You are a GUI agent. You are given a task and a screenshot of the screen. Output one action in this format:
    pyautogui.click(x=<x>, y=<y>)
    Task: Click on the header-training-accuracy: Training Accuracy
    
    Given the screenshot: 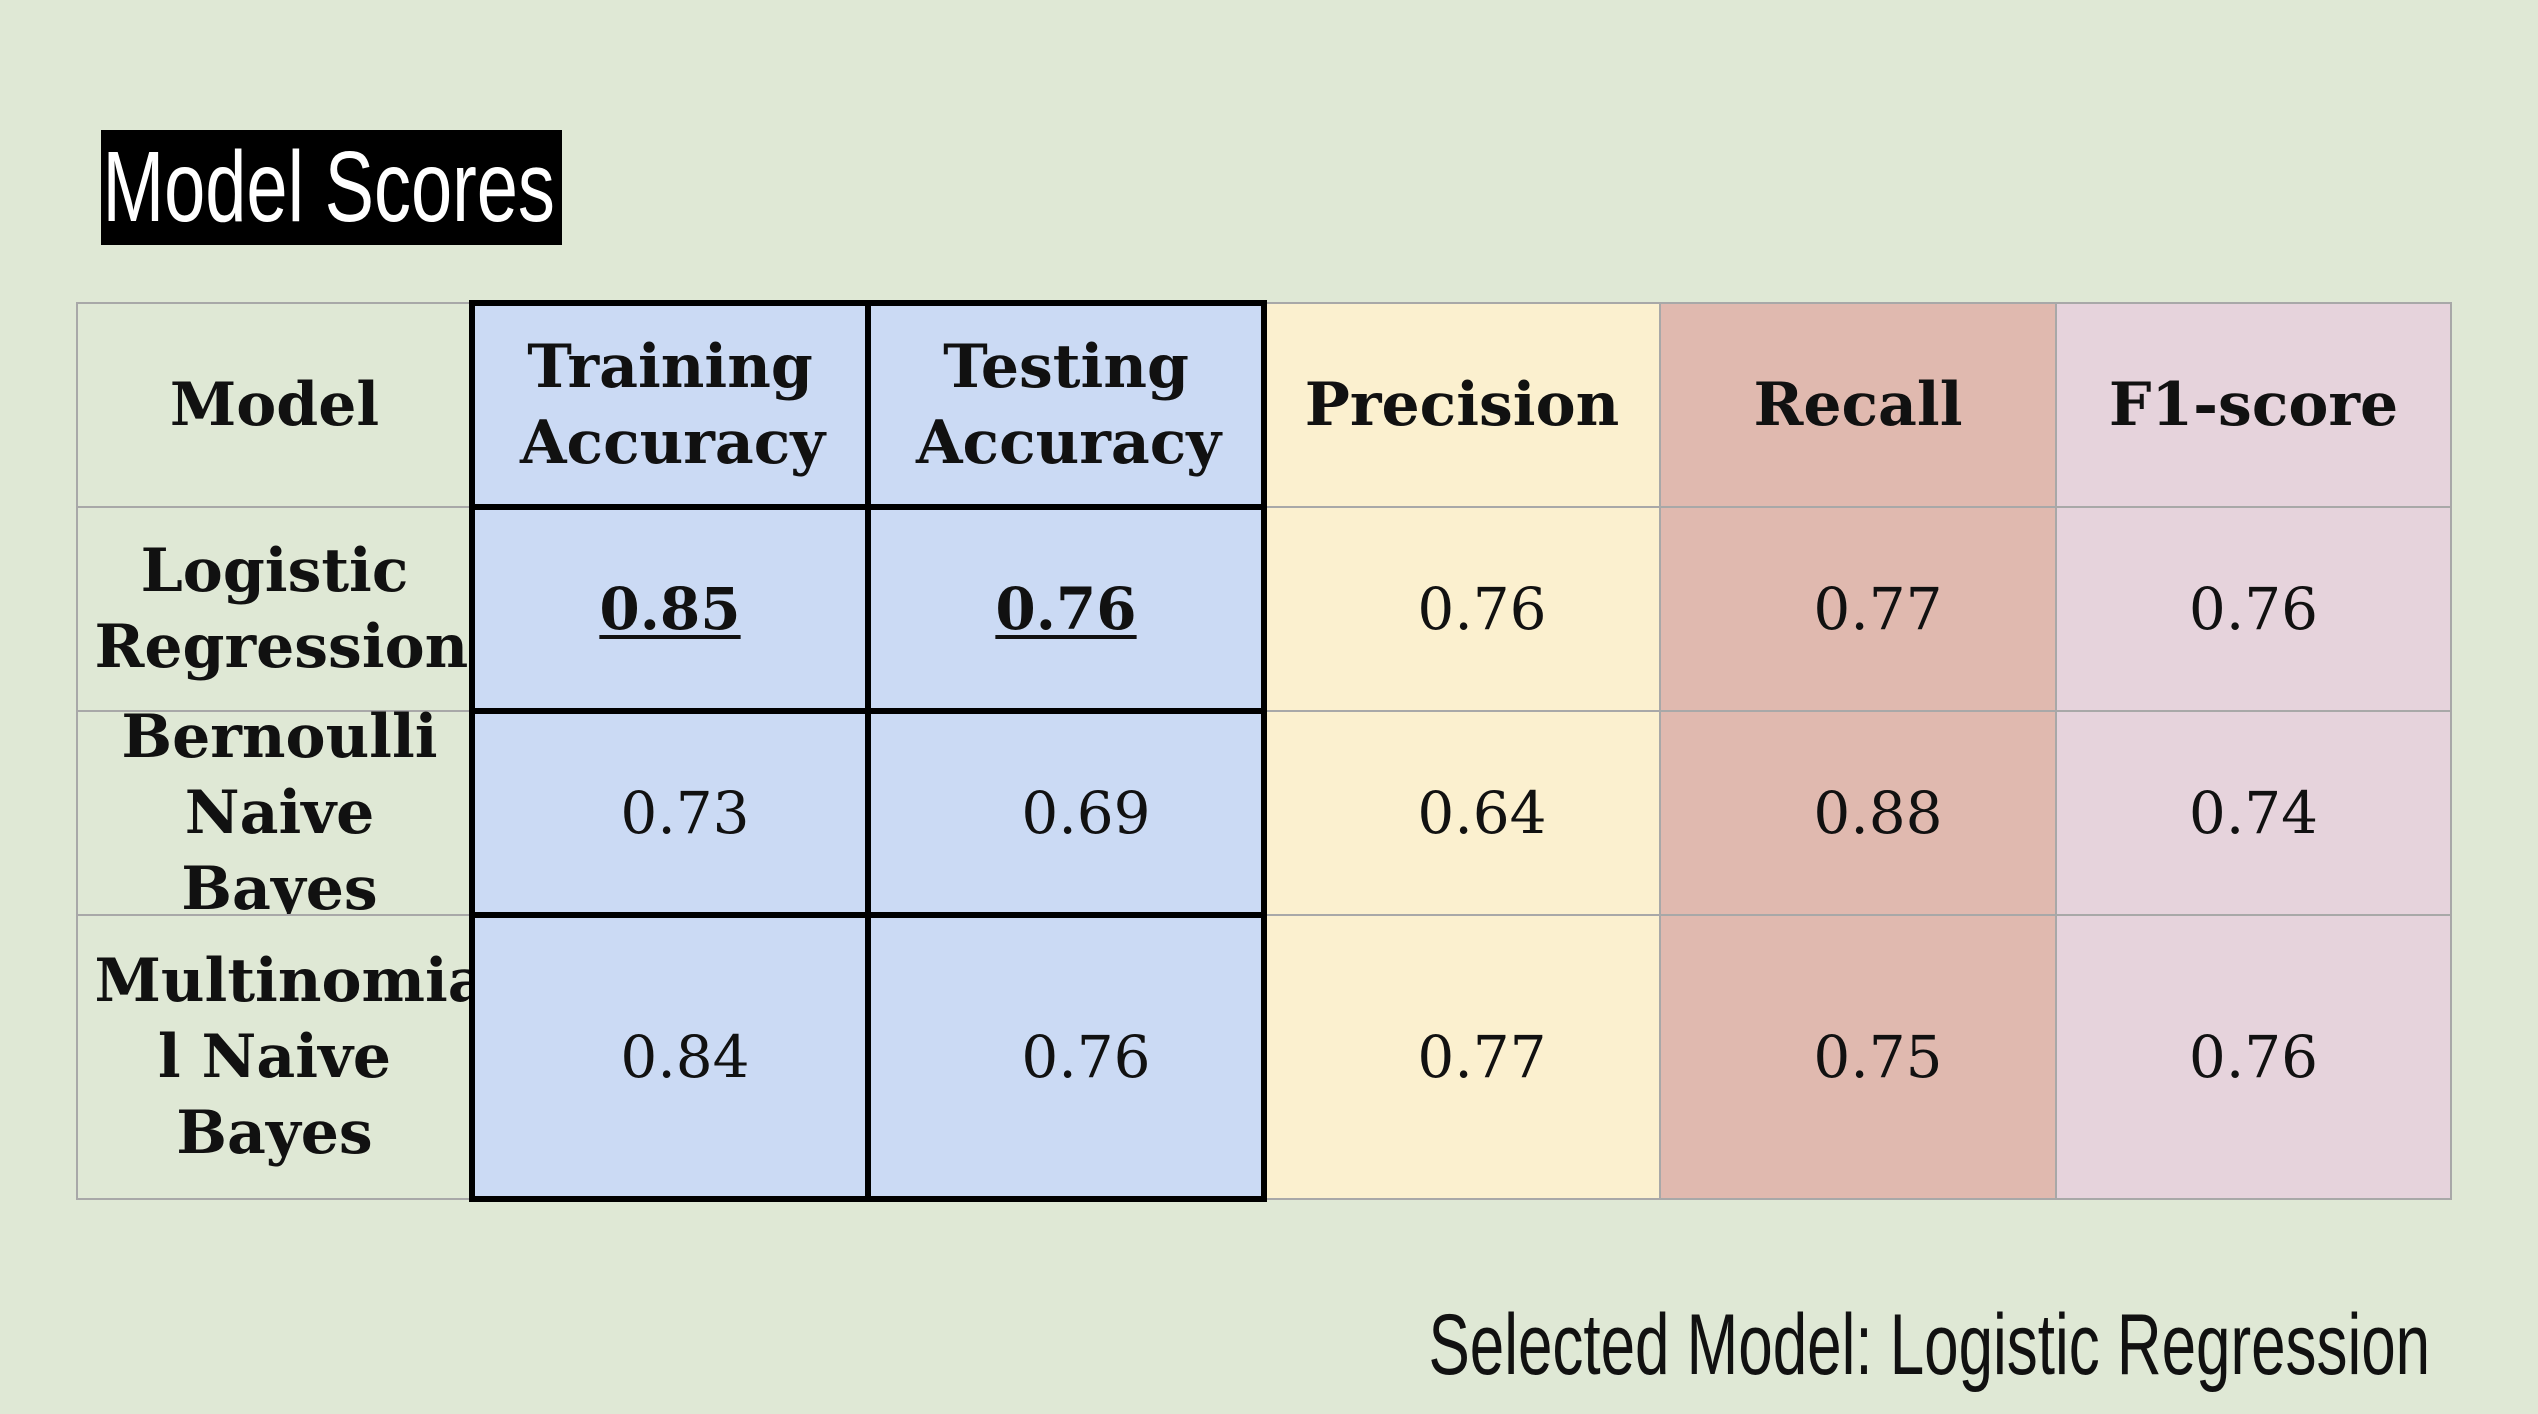 What is the action you would take?
    pyautogui.click(x=670, y=405)
    